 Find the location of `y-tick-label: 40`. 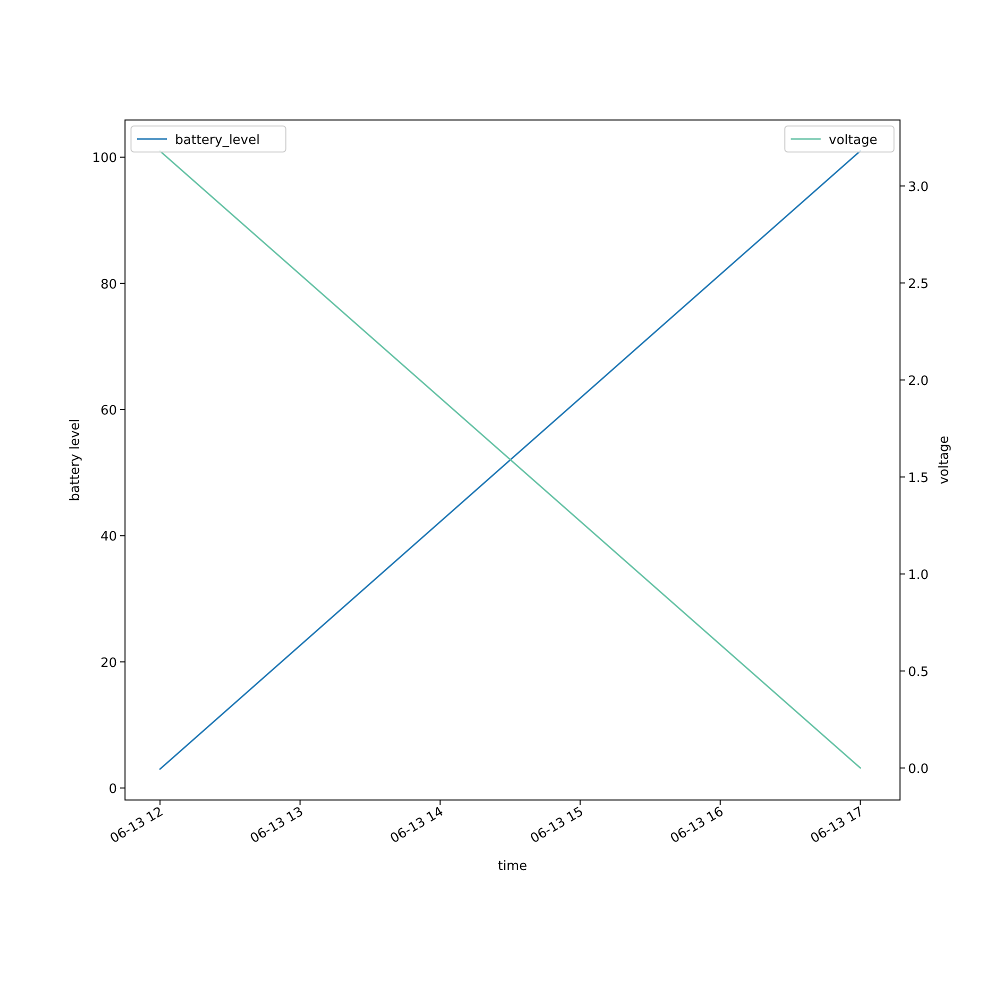

y-tick-label: 40 is located at coordinates (108, 537).